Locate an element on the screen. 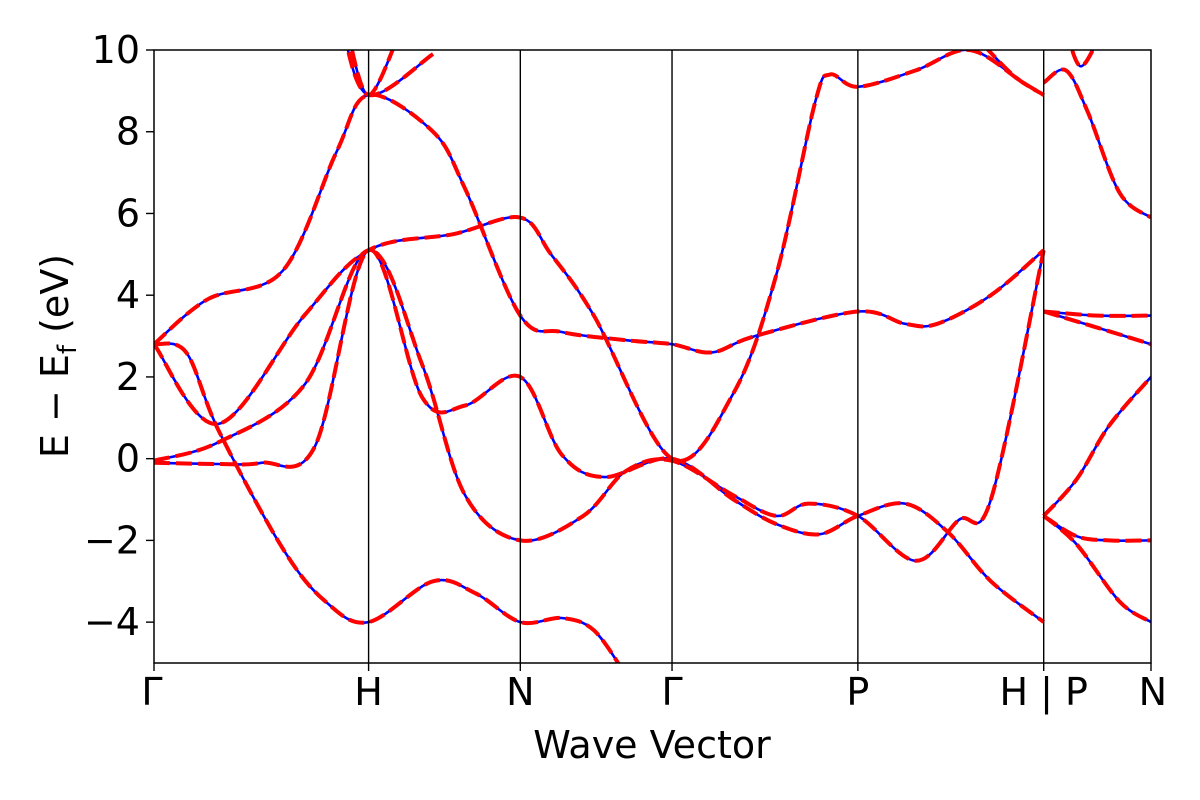 The image size is (1200, 800). y-axis-label: E − Ef (eV) is located at coordinates (58, 356).